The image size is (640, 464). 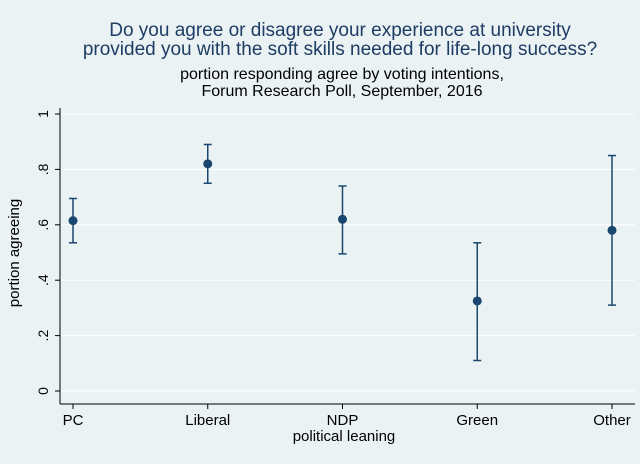 I want to click on y-axis-title: portion agreeing, so click(x=14, y=253).